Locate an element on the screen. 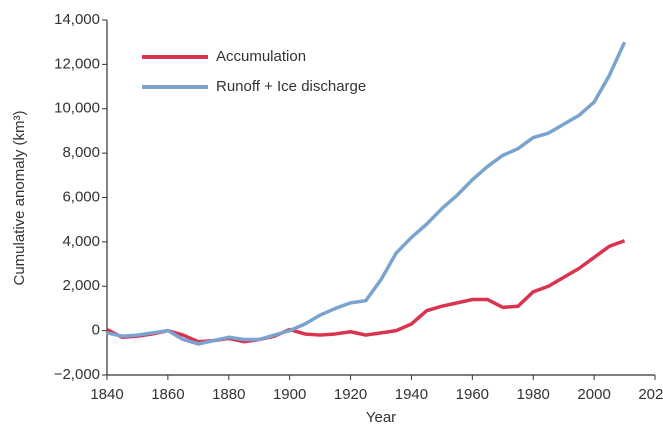 This screenshot has height=428, width=663. x-tick-label: 1920 is located at coordinates (350, 394).